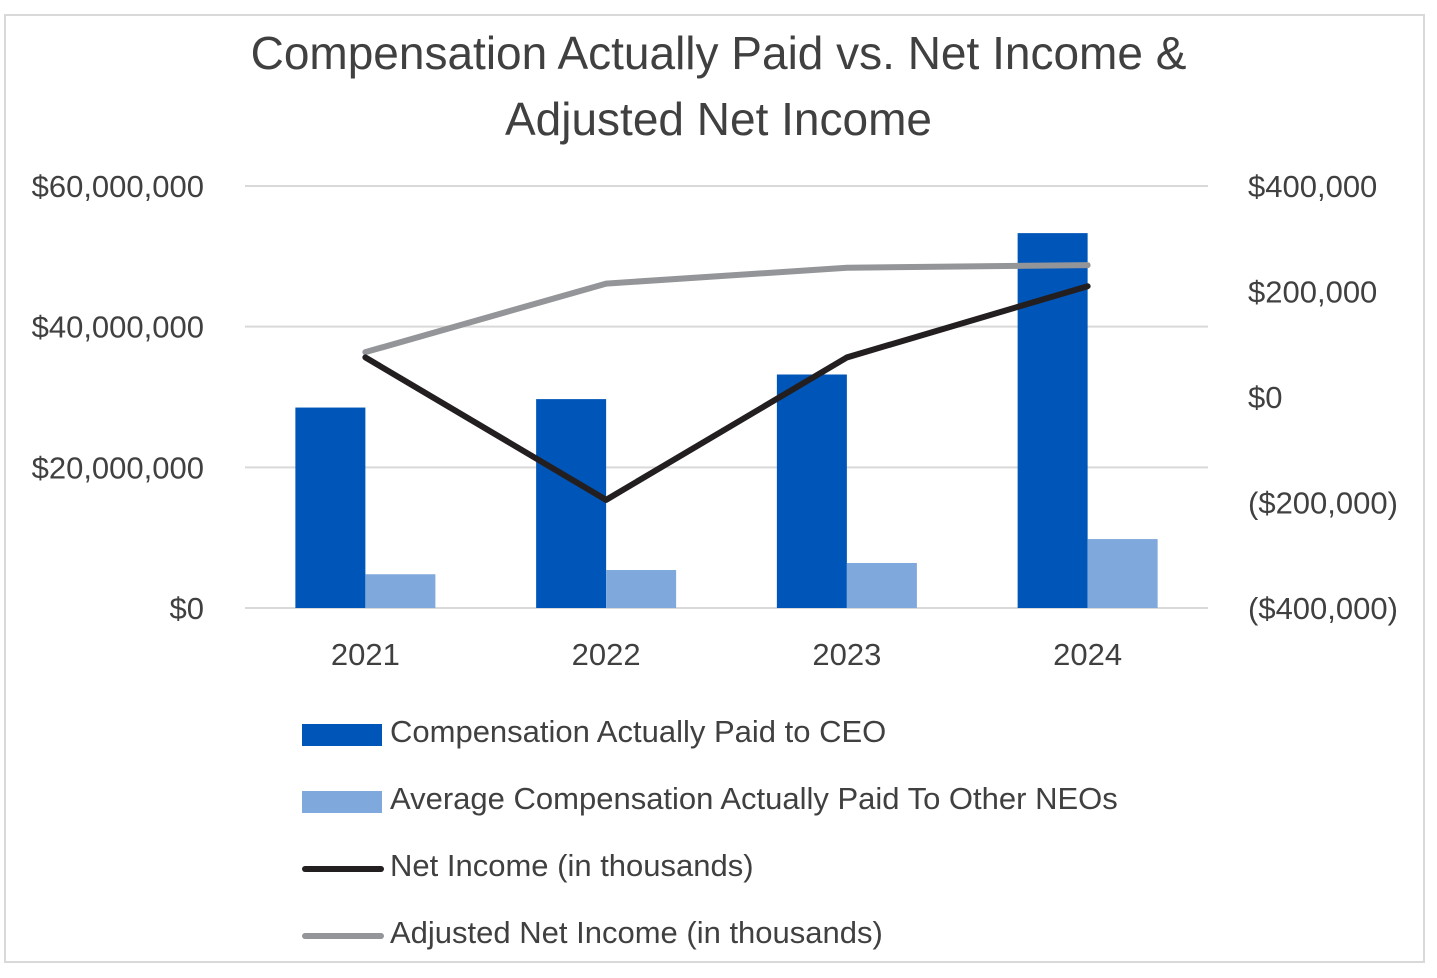  I want to click on legend-swatch-adjusted-net-income, so click(343, 936).